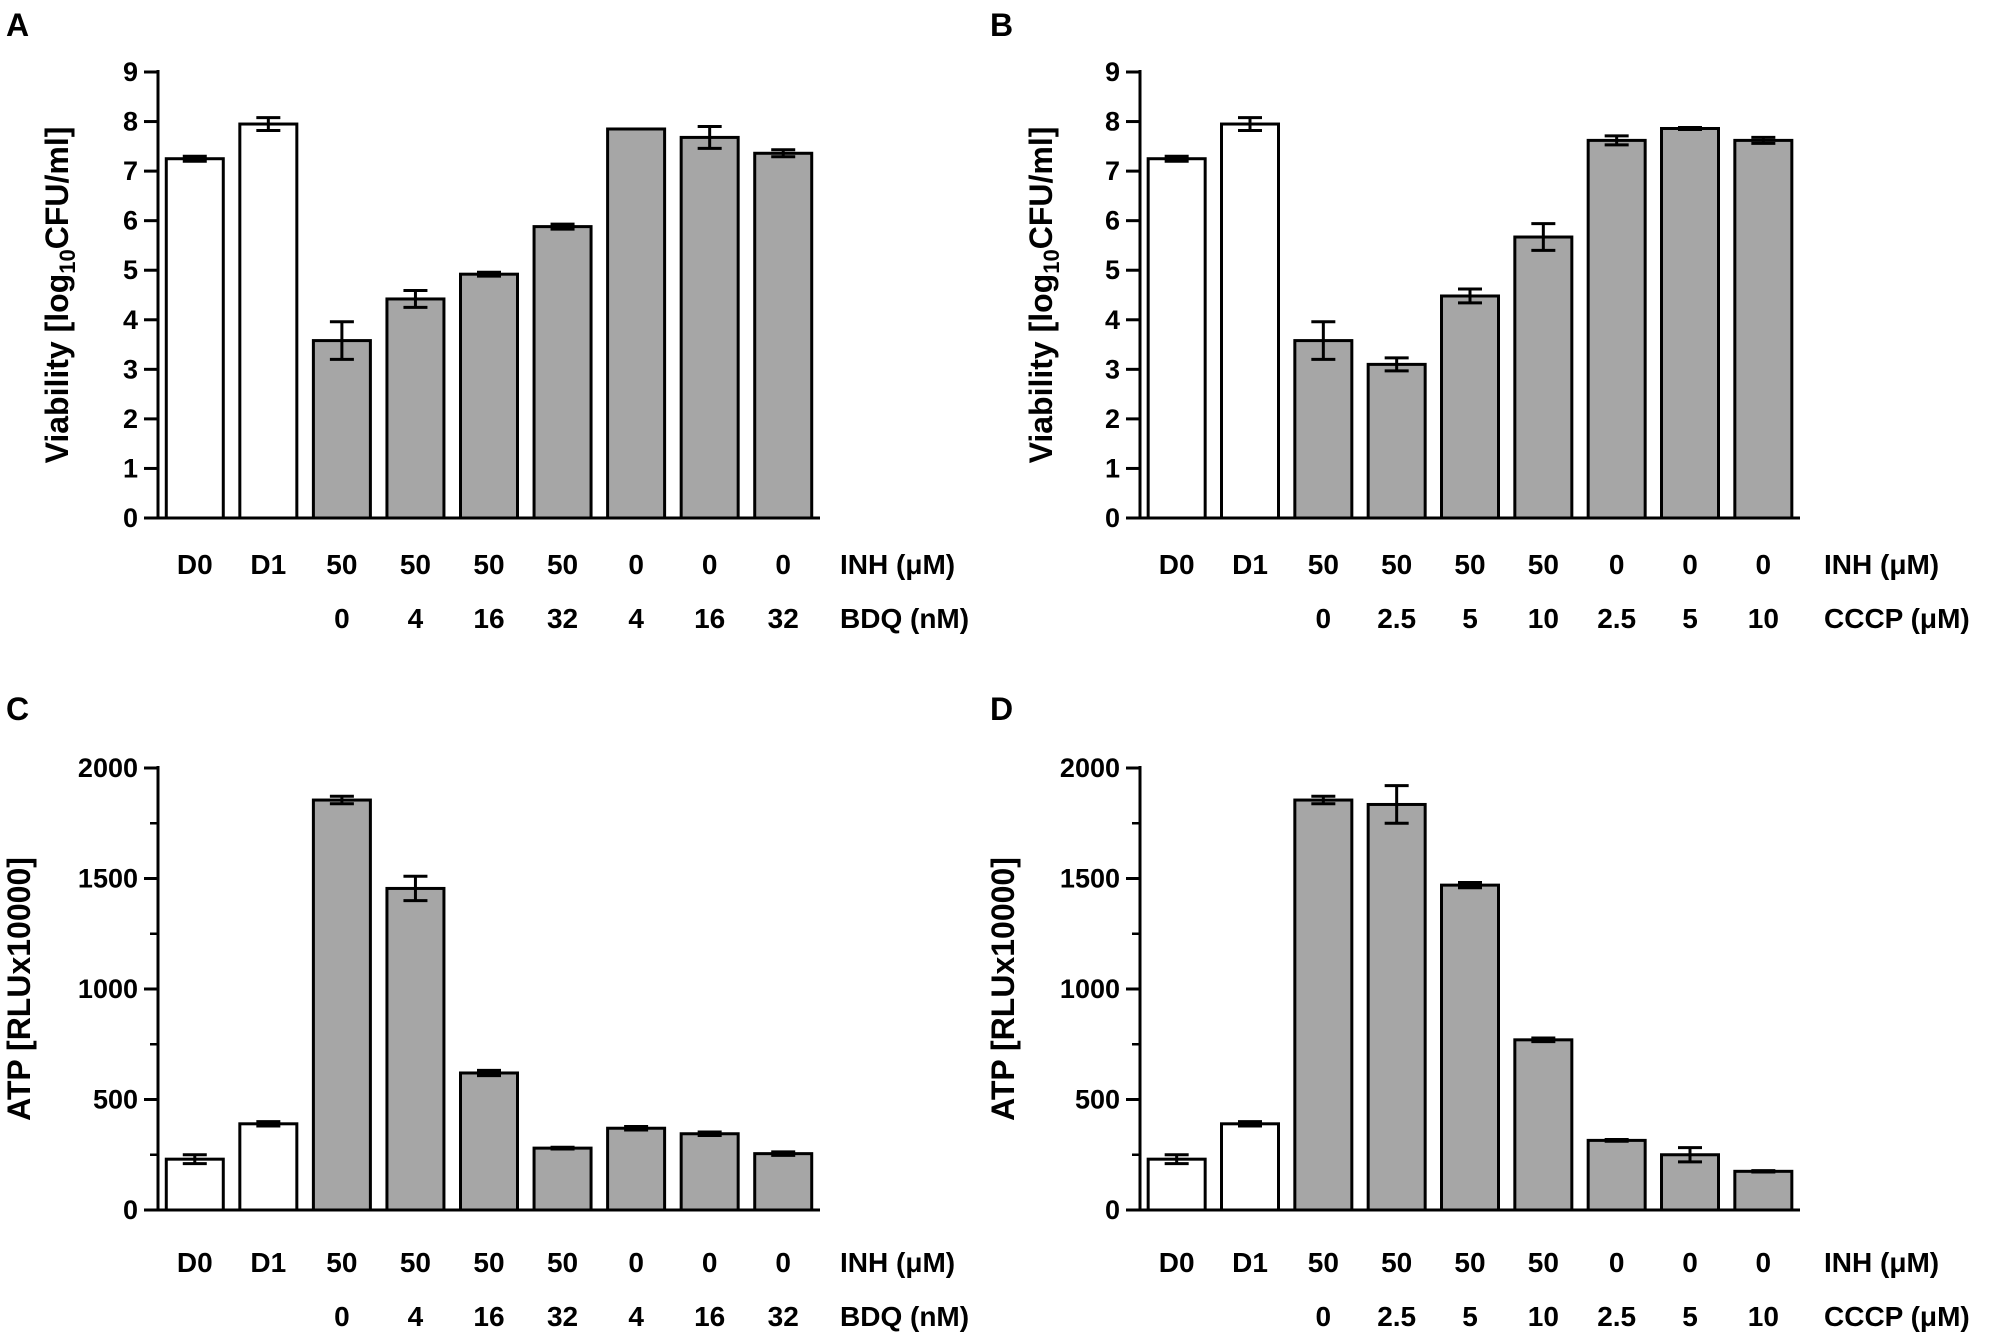 The image size is (2016, 1336). What do you see at coordinates (1112, 320) in the screenshot?
I see `y-tick-label: 4` at bounding box center [1112, 320].